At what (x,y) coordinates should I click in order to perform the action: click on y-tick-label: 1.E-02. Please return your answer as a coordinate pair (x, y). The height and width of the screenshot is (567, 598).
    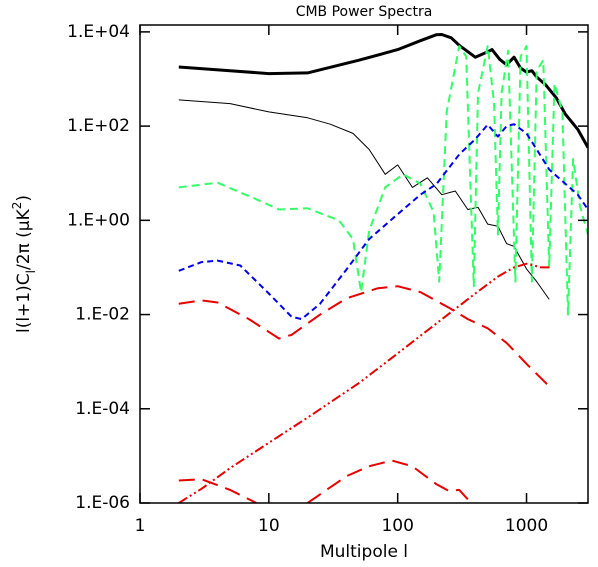
    Looking at the image, I should click on (102, 315).